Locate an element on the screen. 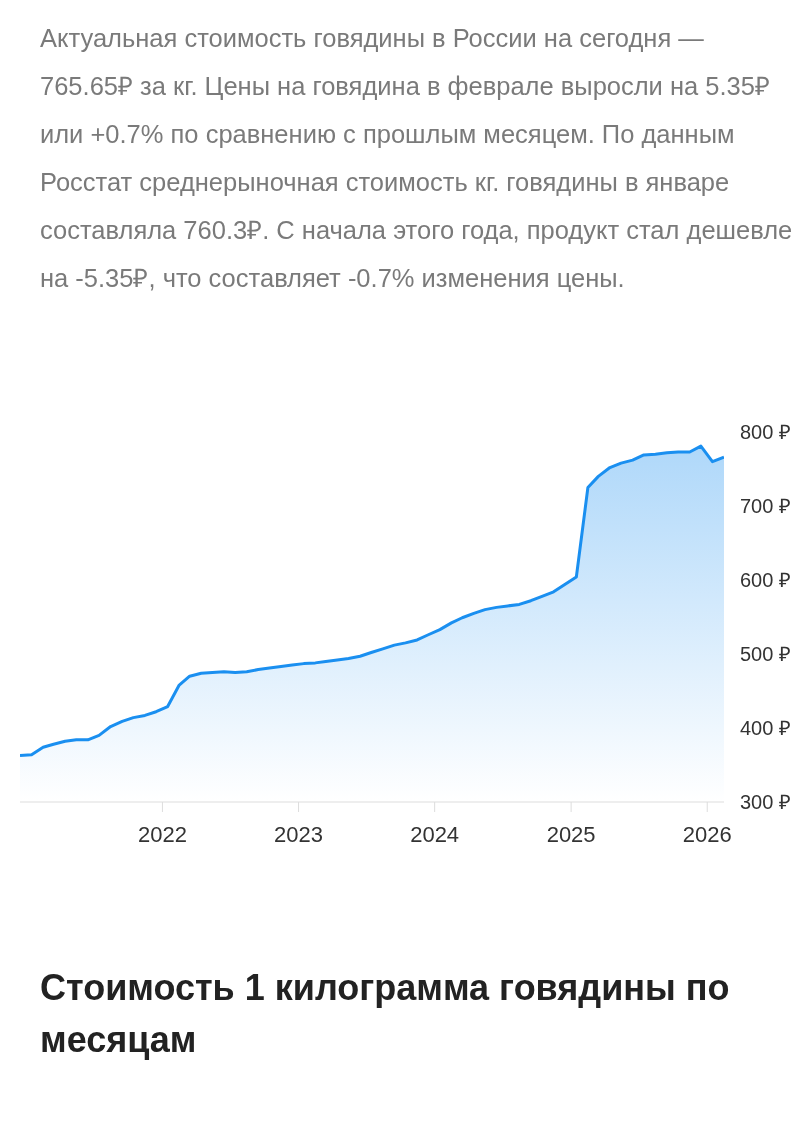 This screenshot has height=1138, width=810. y-tick-label: 500 ₽ is located at coordinates (765, 654).